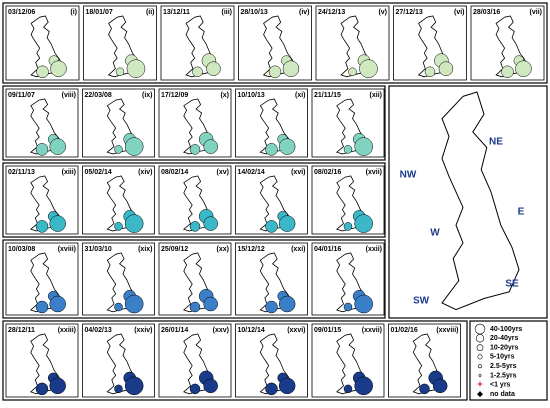 The width and height of the screenshot is (550, 408). Describe the element at coordinates (21, 95) in the screenshot. I see `panel-date: 09/11/07` at that location.